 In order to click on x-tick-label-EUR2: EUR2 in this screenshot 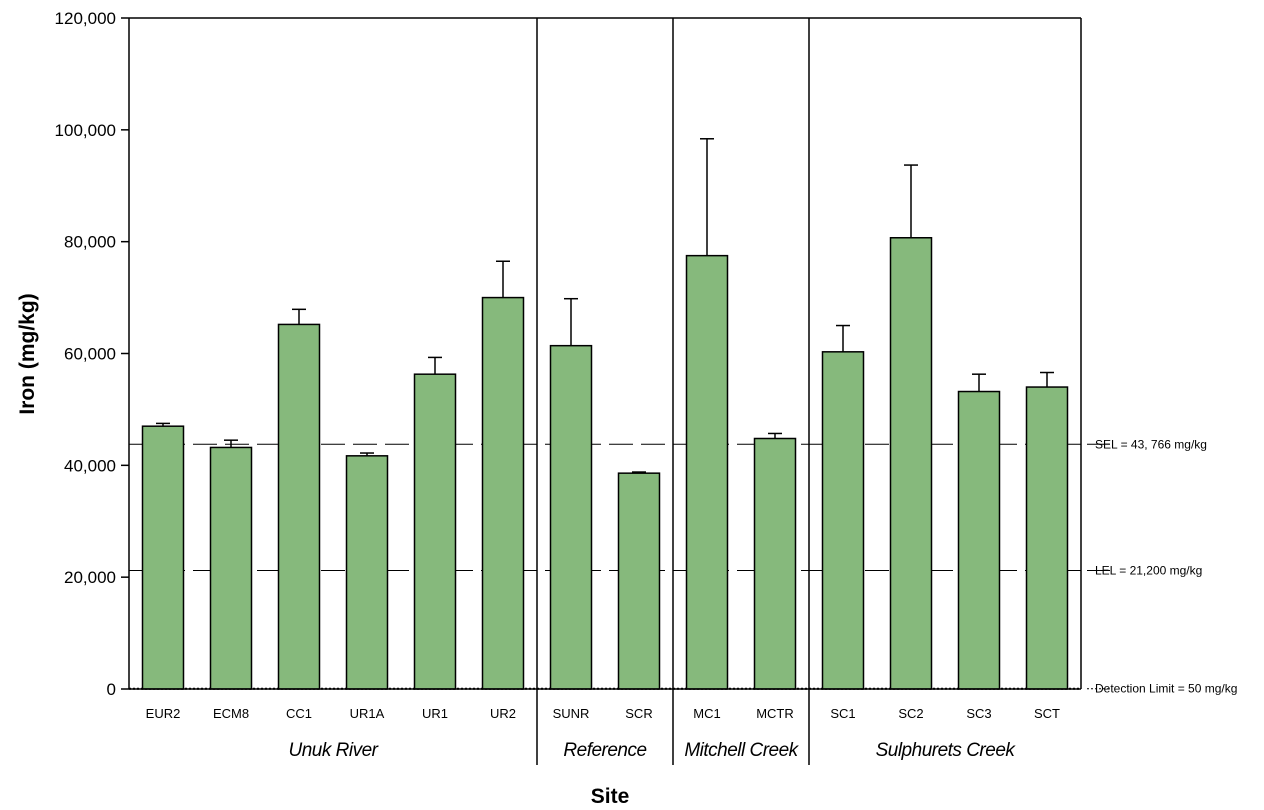, I will do `click(163, 713)`.